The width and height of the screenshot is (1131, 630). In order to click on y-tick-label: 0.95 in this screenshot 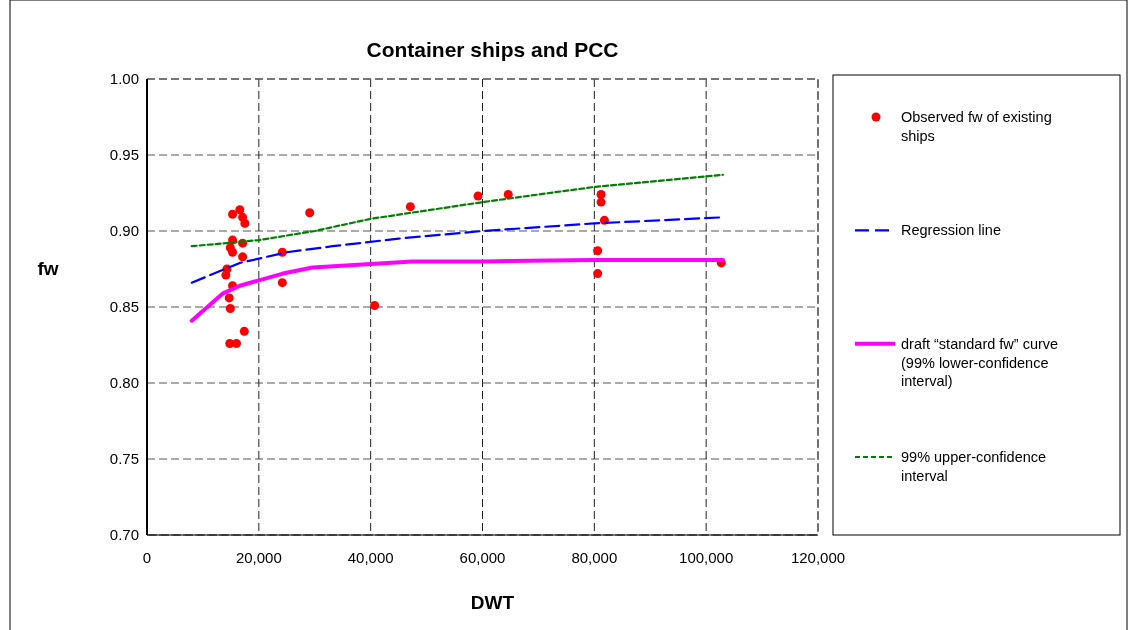, I will do `click(124, 155)`.